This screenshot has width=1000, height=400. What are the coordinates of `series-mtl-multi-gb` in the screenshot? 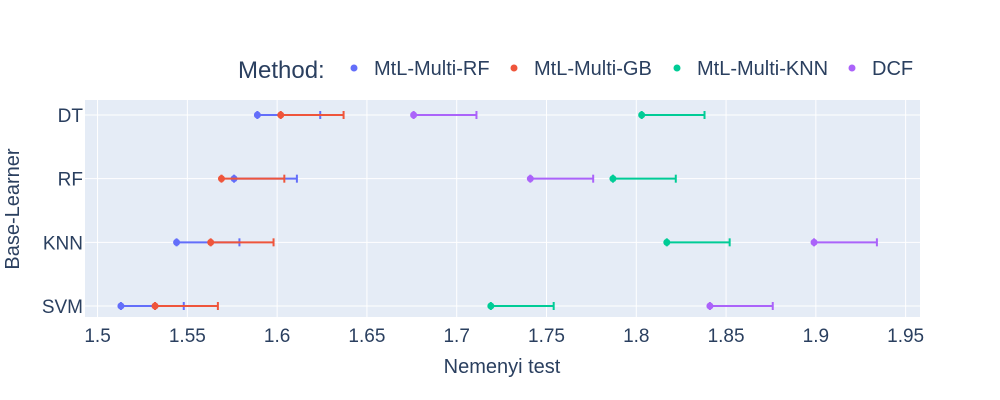 It's located at (248, 211).